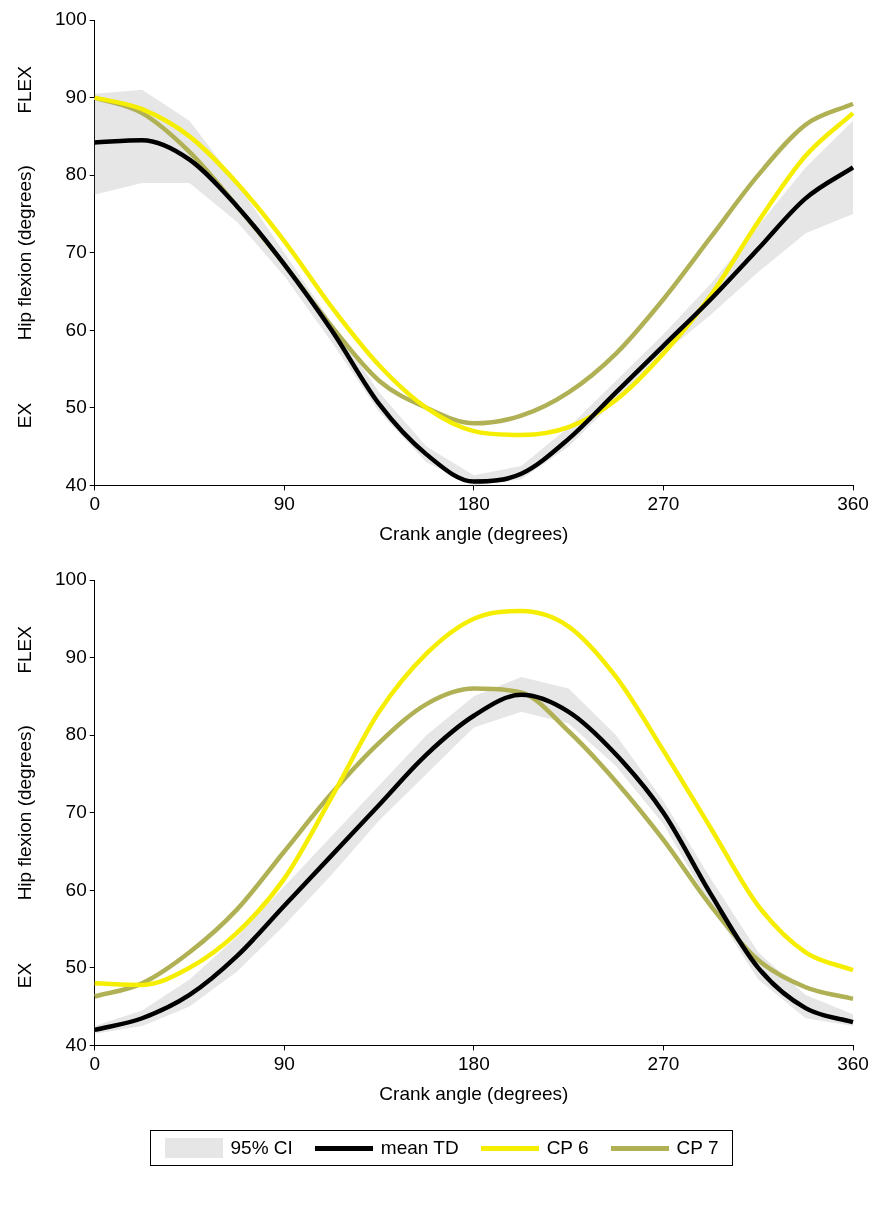  I want to click on legend-label: mean TD, so click(419, 1148).